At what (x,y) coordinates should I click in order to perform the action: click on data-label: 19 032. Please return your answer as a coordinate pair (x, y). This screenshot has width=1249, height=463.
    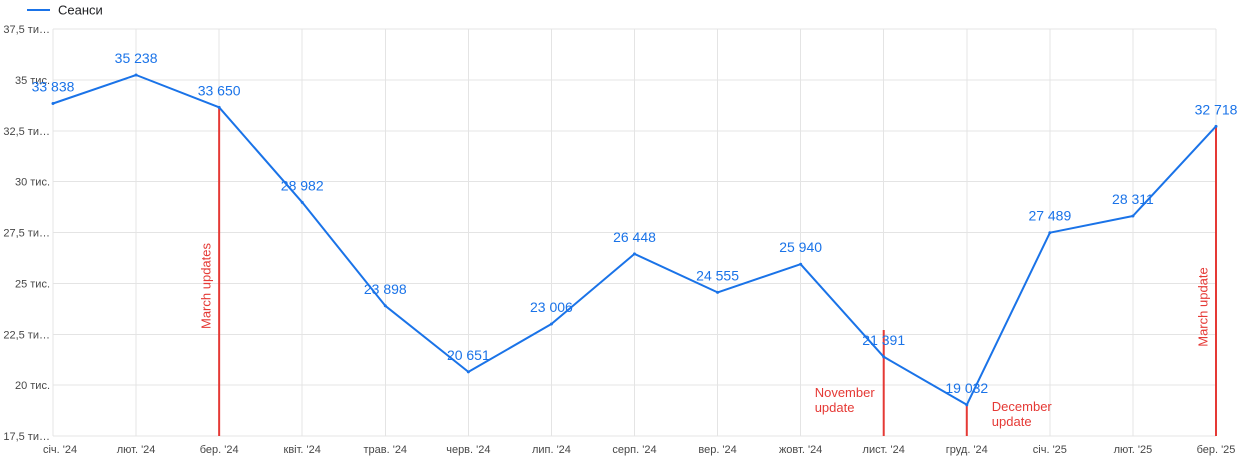
    Looking at the image, I should click on (966, 388).